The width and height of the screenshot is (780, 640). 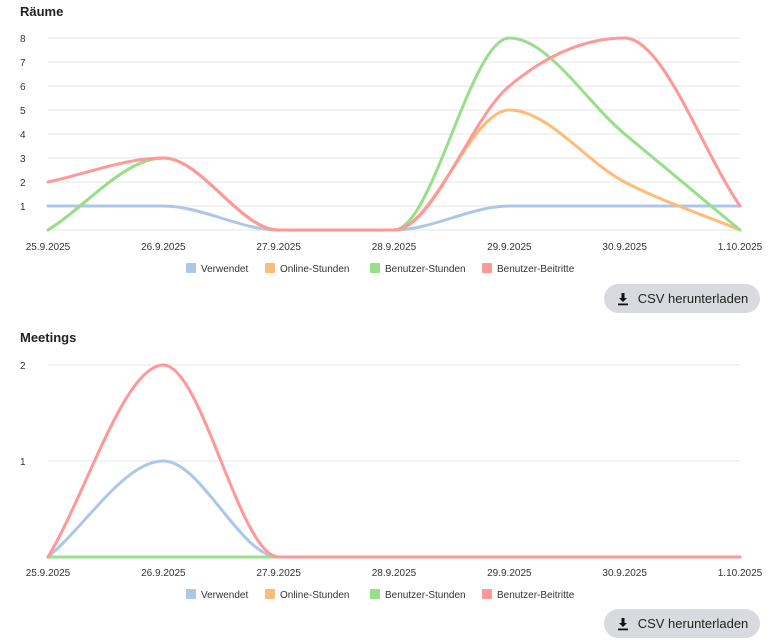 I want to click on y-tick-label: 3, so click(x=23, y=159).